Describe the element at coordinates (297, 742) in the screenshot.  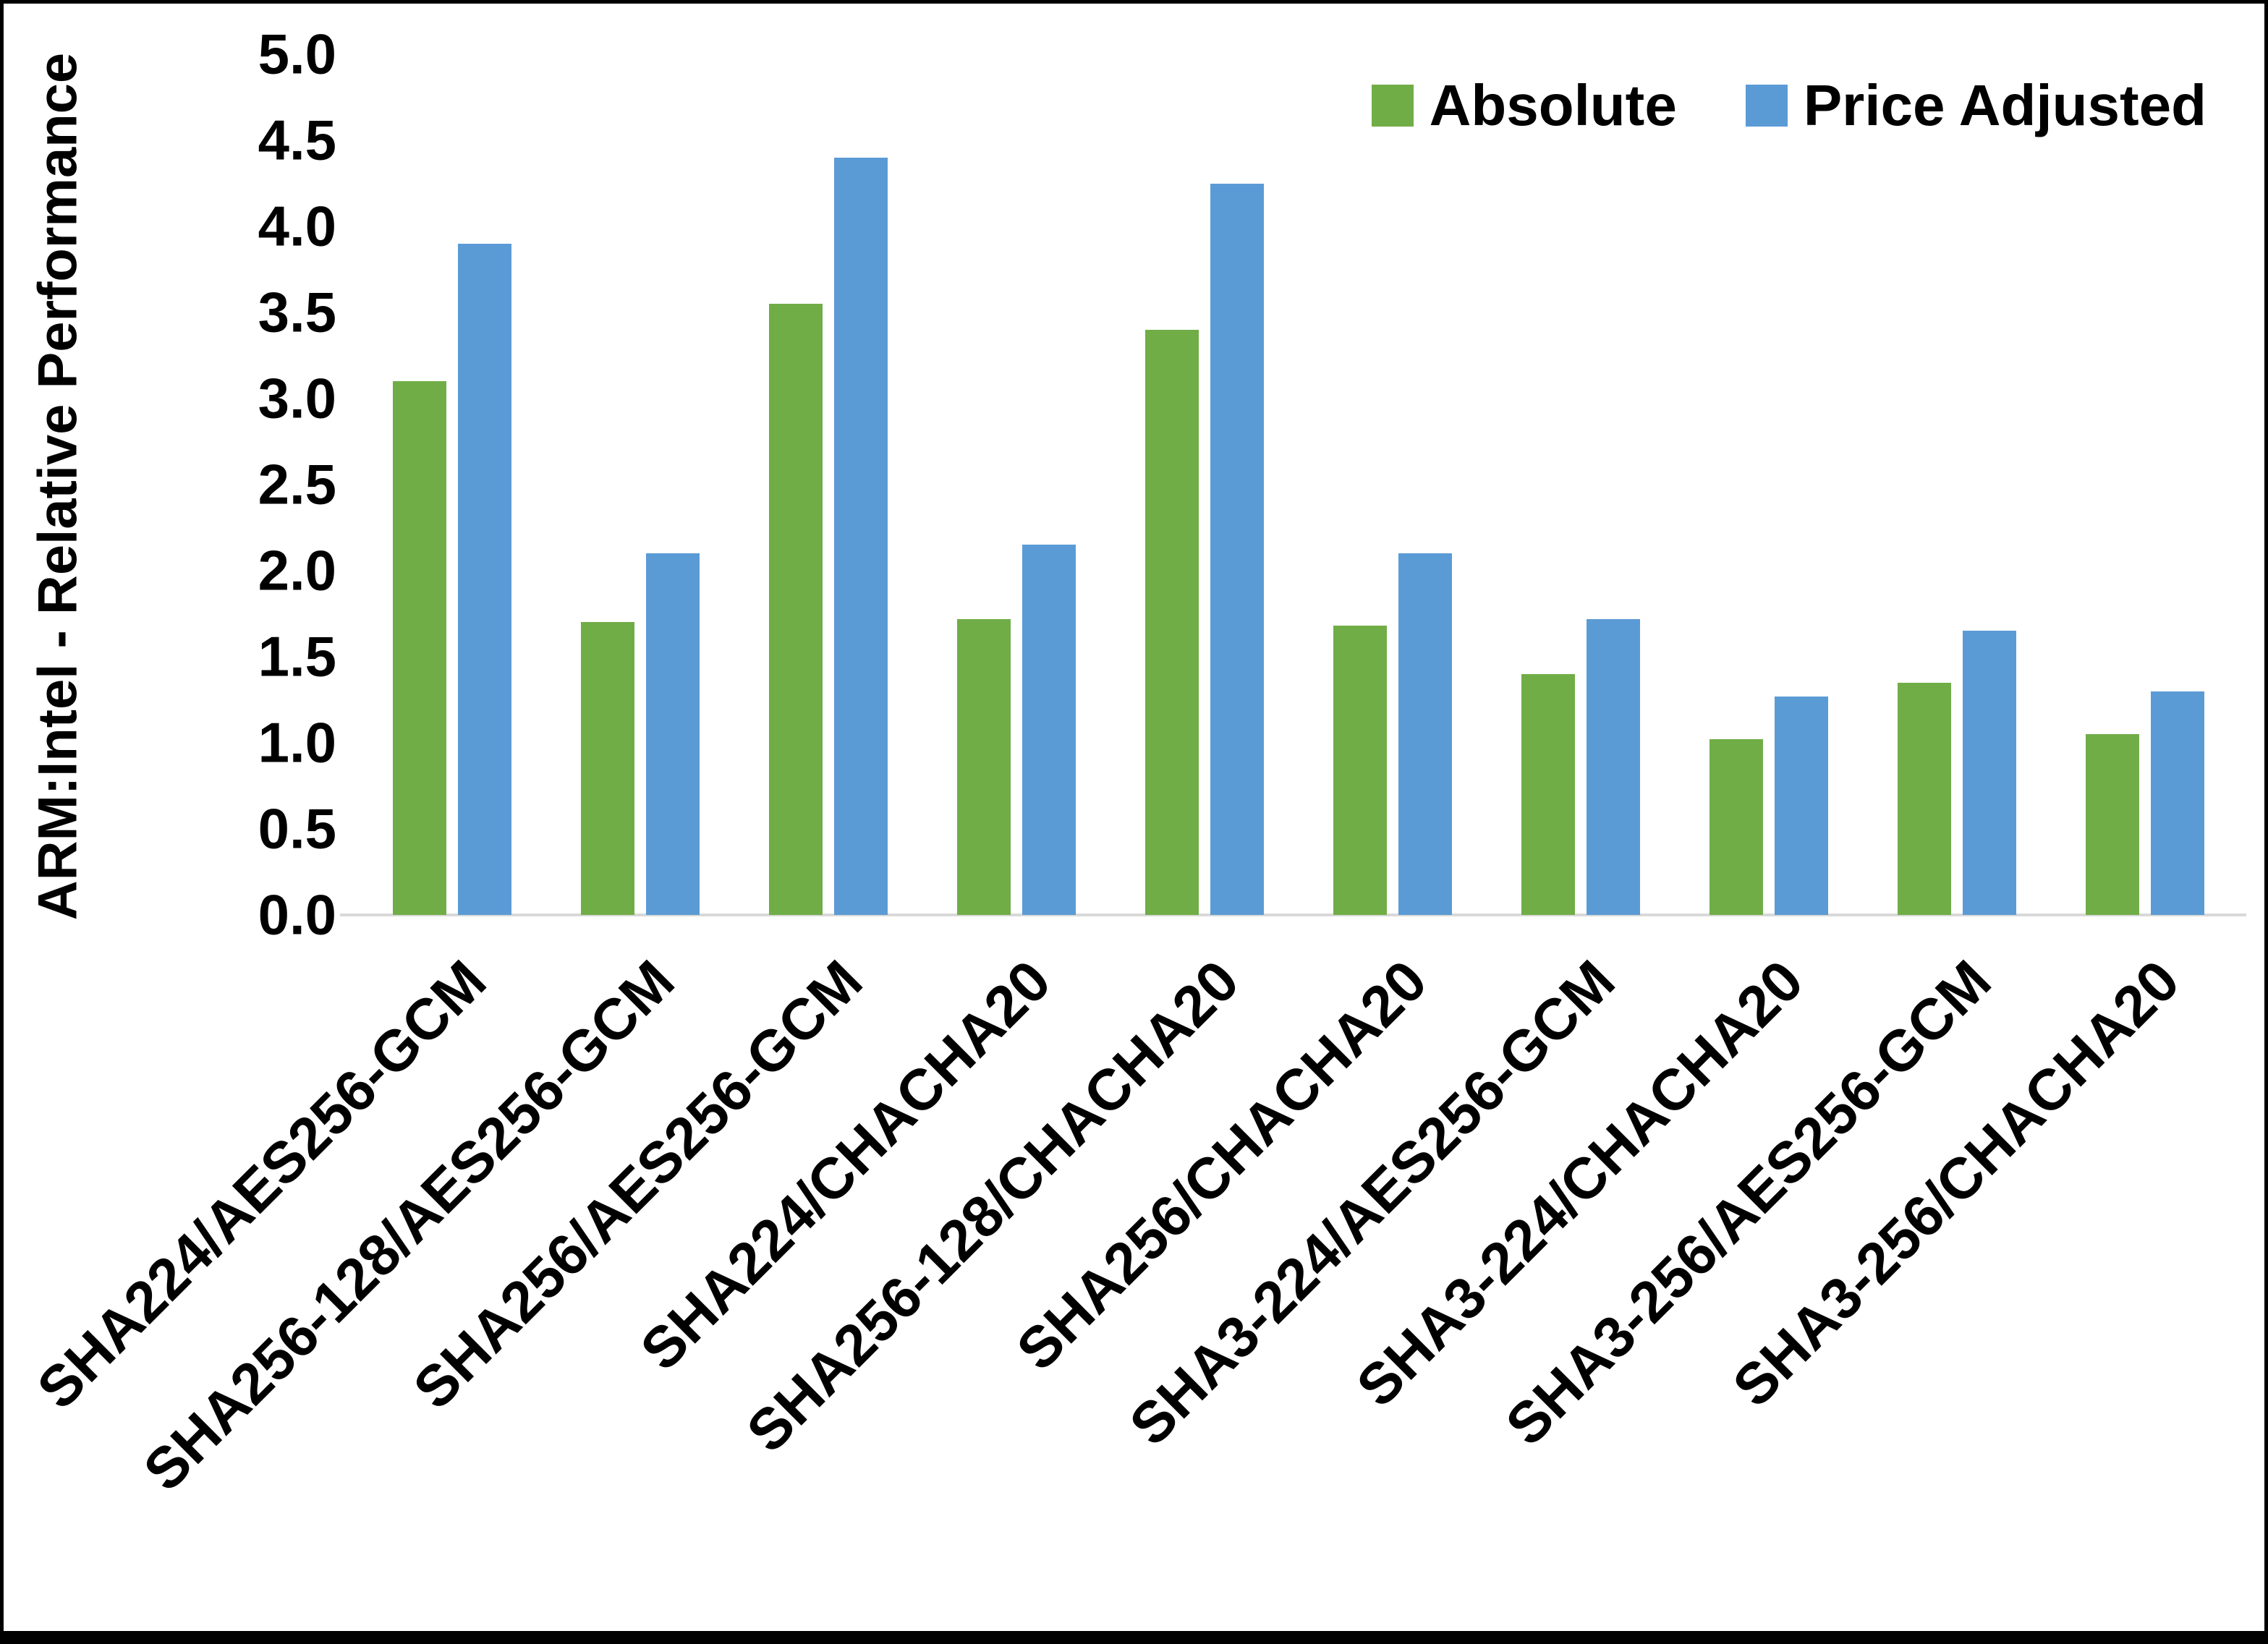
I see `y-tick-label: 1.0` at that location.